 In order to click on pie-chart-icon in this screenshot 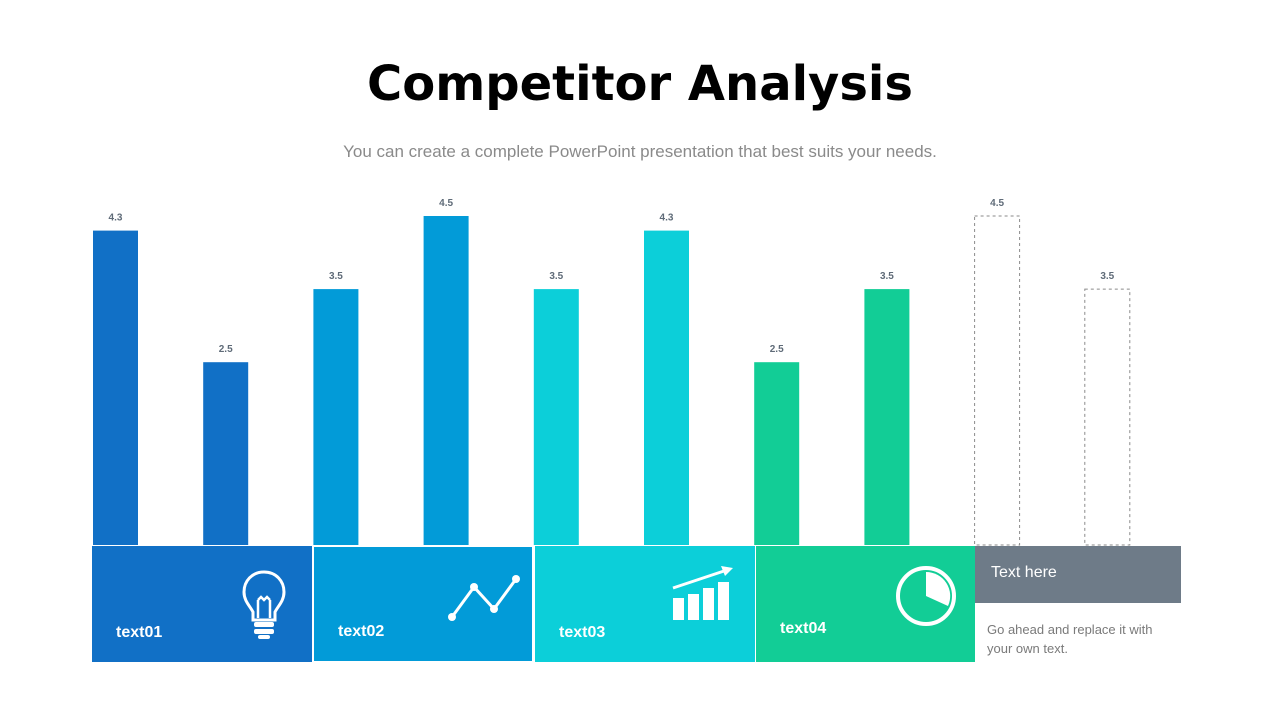, I will do `click(926, 596)`.